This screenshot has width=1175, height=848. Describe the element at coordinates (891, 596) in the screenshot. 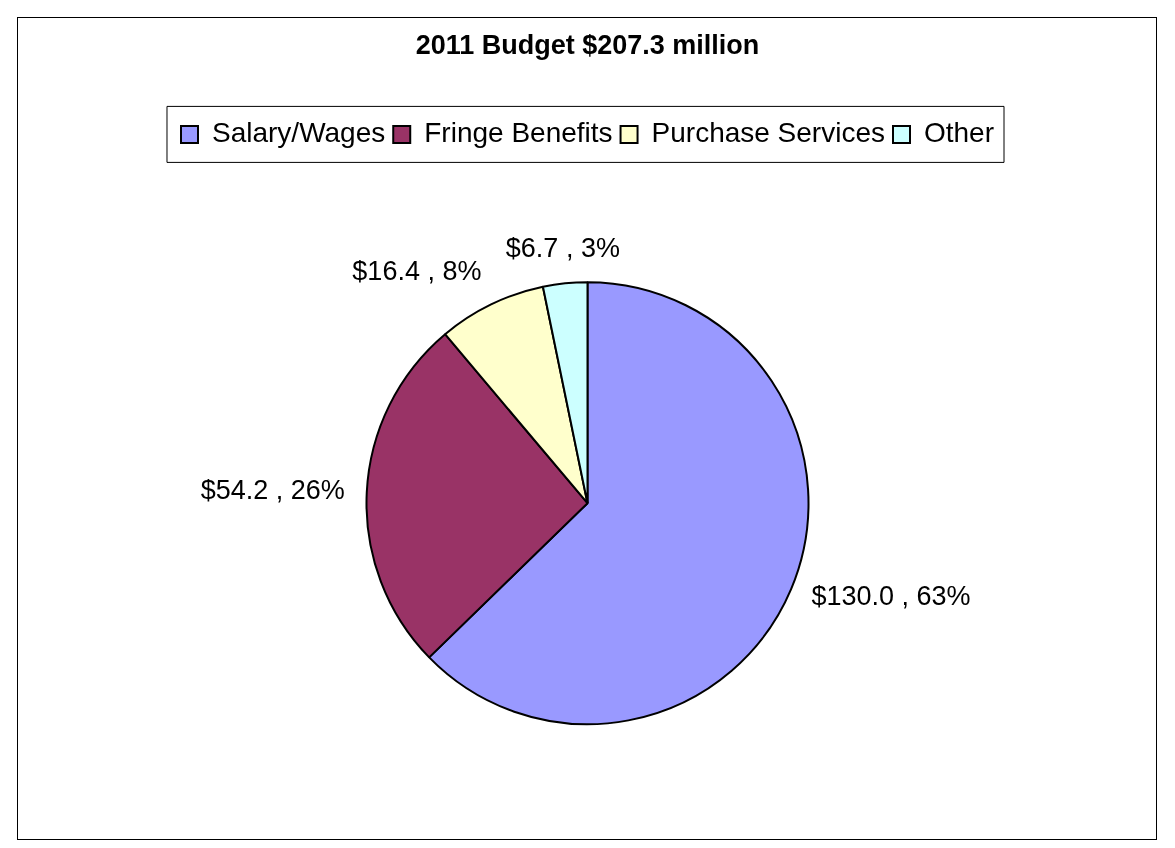

I see `data-label: $130.0 , 63%` at that location.